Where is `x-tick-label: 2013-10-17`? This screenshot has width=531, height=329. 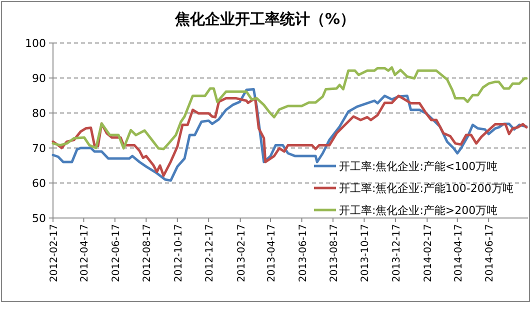
x-tick-label: 2013-10-17 is located at coordinates (366, 253).